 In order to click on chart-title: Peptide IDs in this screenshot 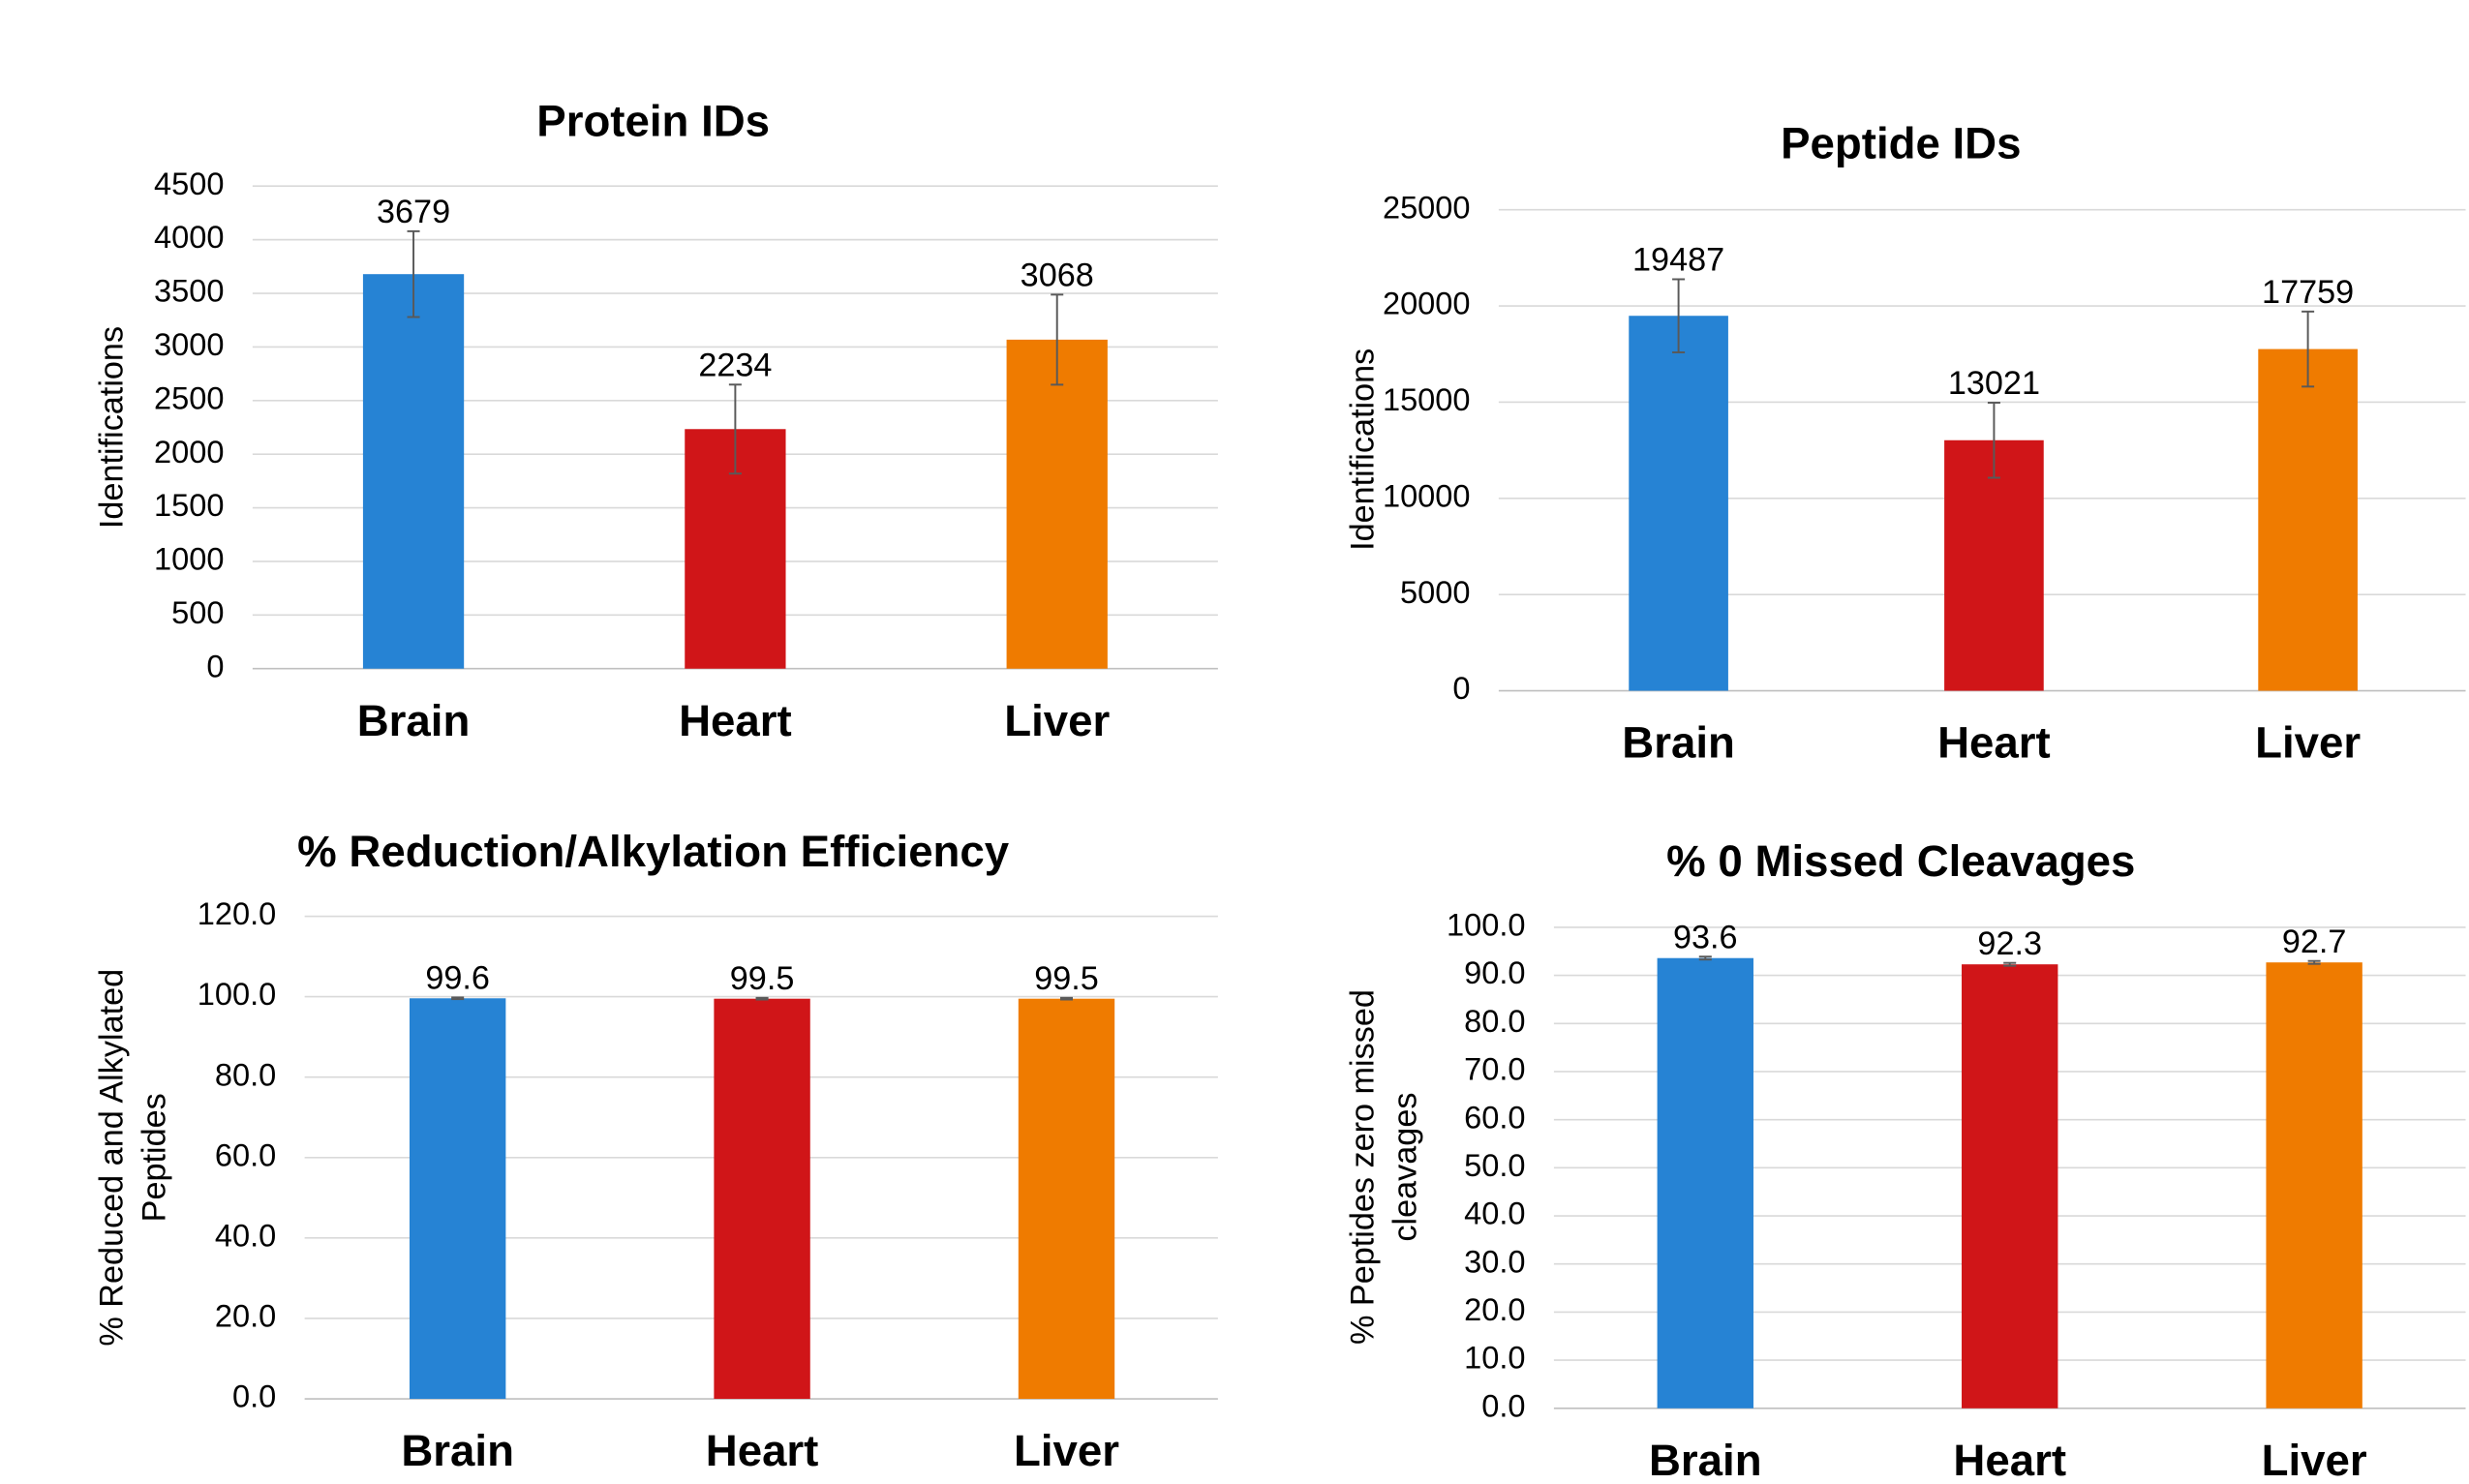, I will do `click(1901, 143)`.